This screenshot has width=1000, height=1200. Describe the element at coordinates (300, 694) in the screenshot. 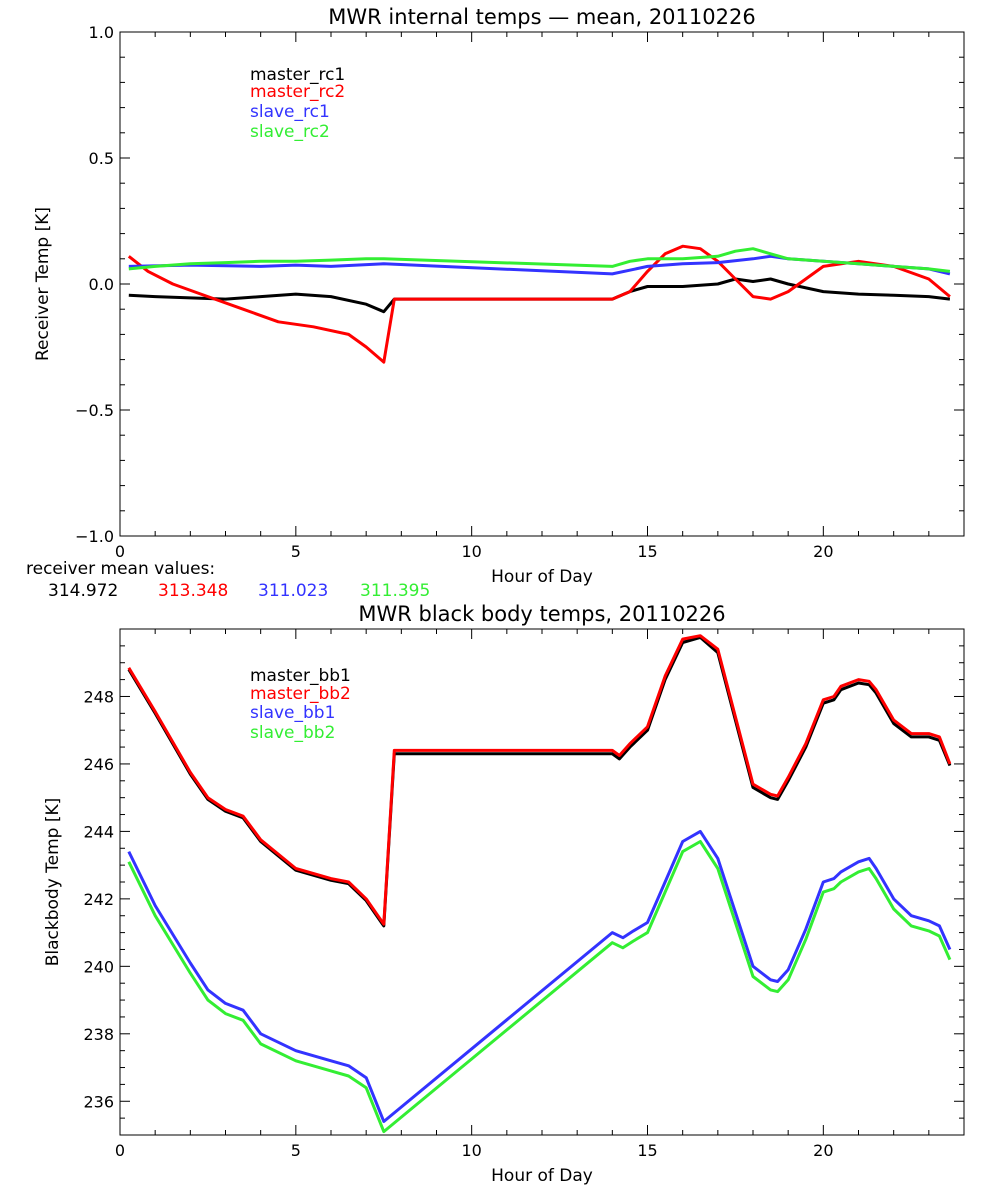

I see `legend-entry-master-bb2: master_bb2` at that location.